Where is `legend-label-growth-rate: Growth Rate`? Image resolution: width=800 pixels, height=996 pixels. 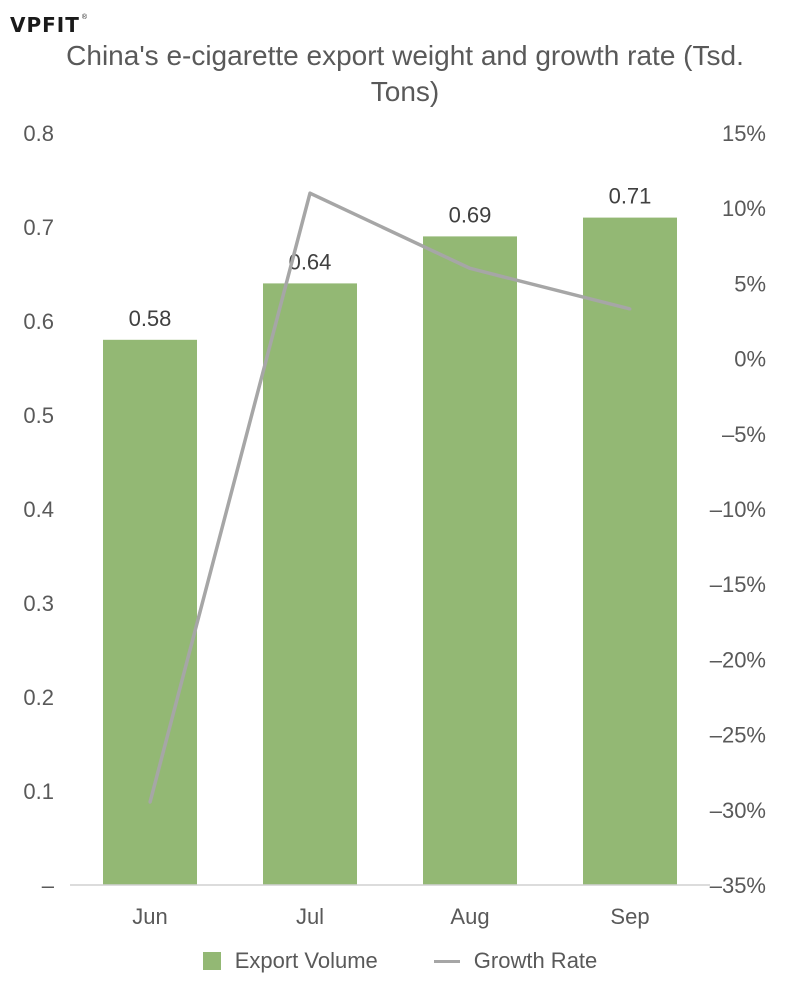
legend-label-growth-rate: Growth Rate is located at coordinates (535, 960).